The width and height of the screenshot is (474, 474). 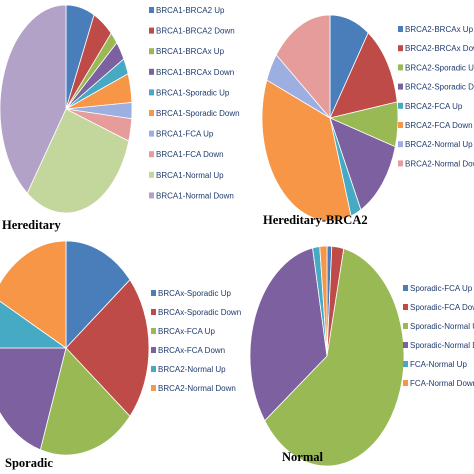 What do you see at coordinates (190, 154) in the screenshot?
I see `legend-label-brca1-fca-down: BRCA1-FCA Down` at bounding box center [190, 154].